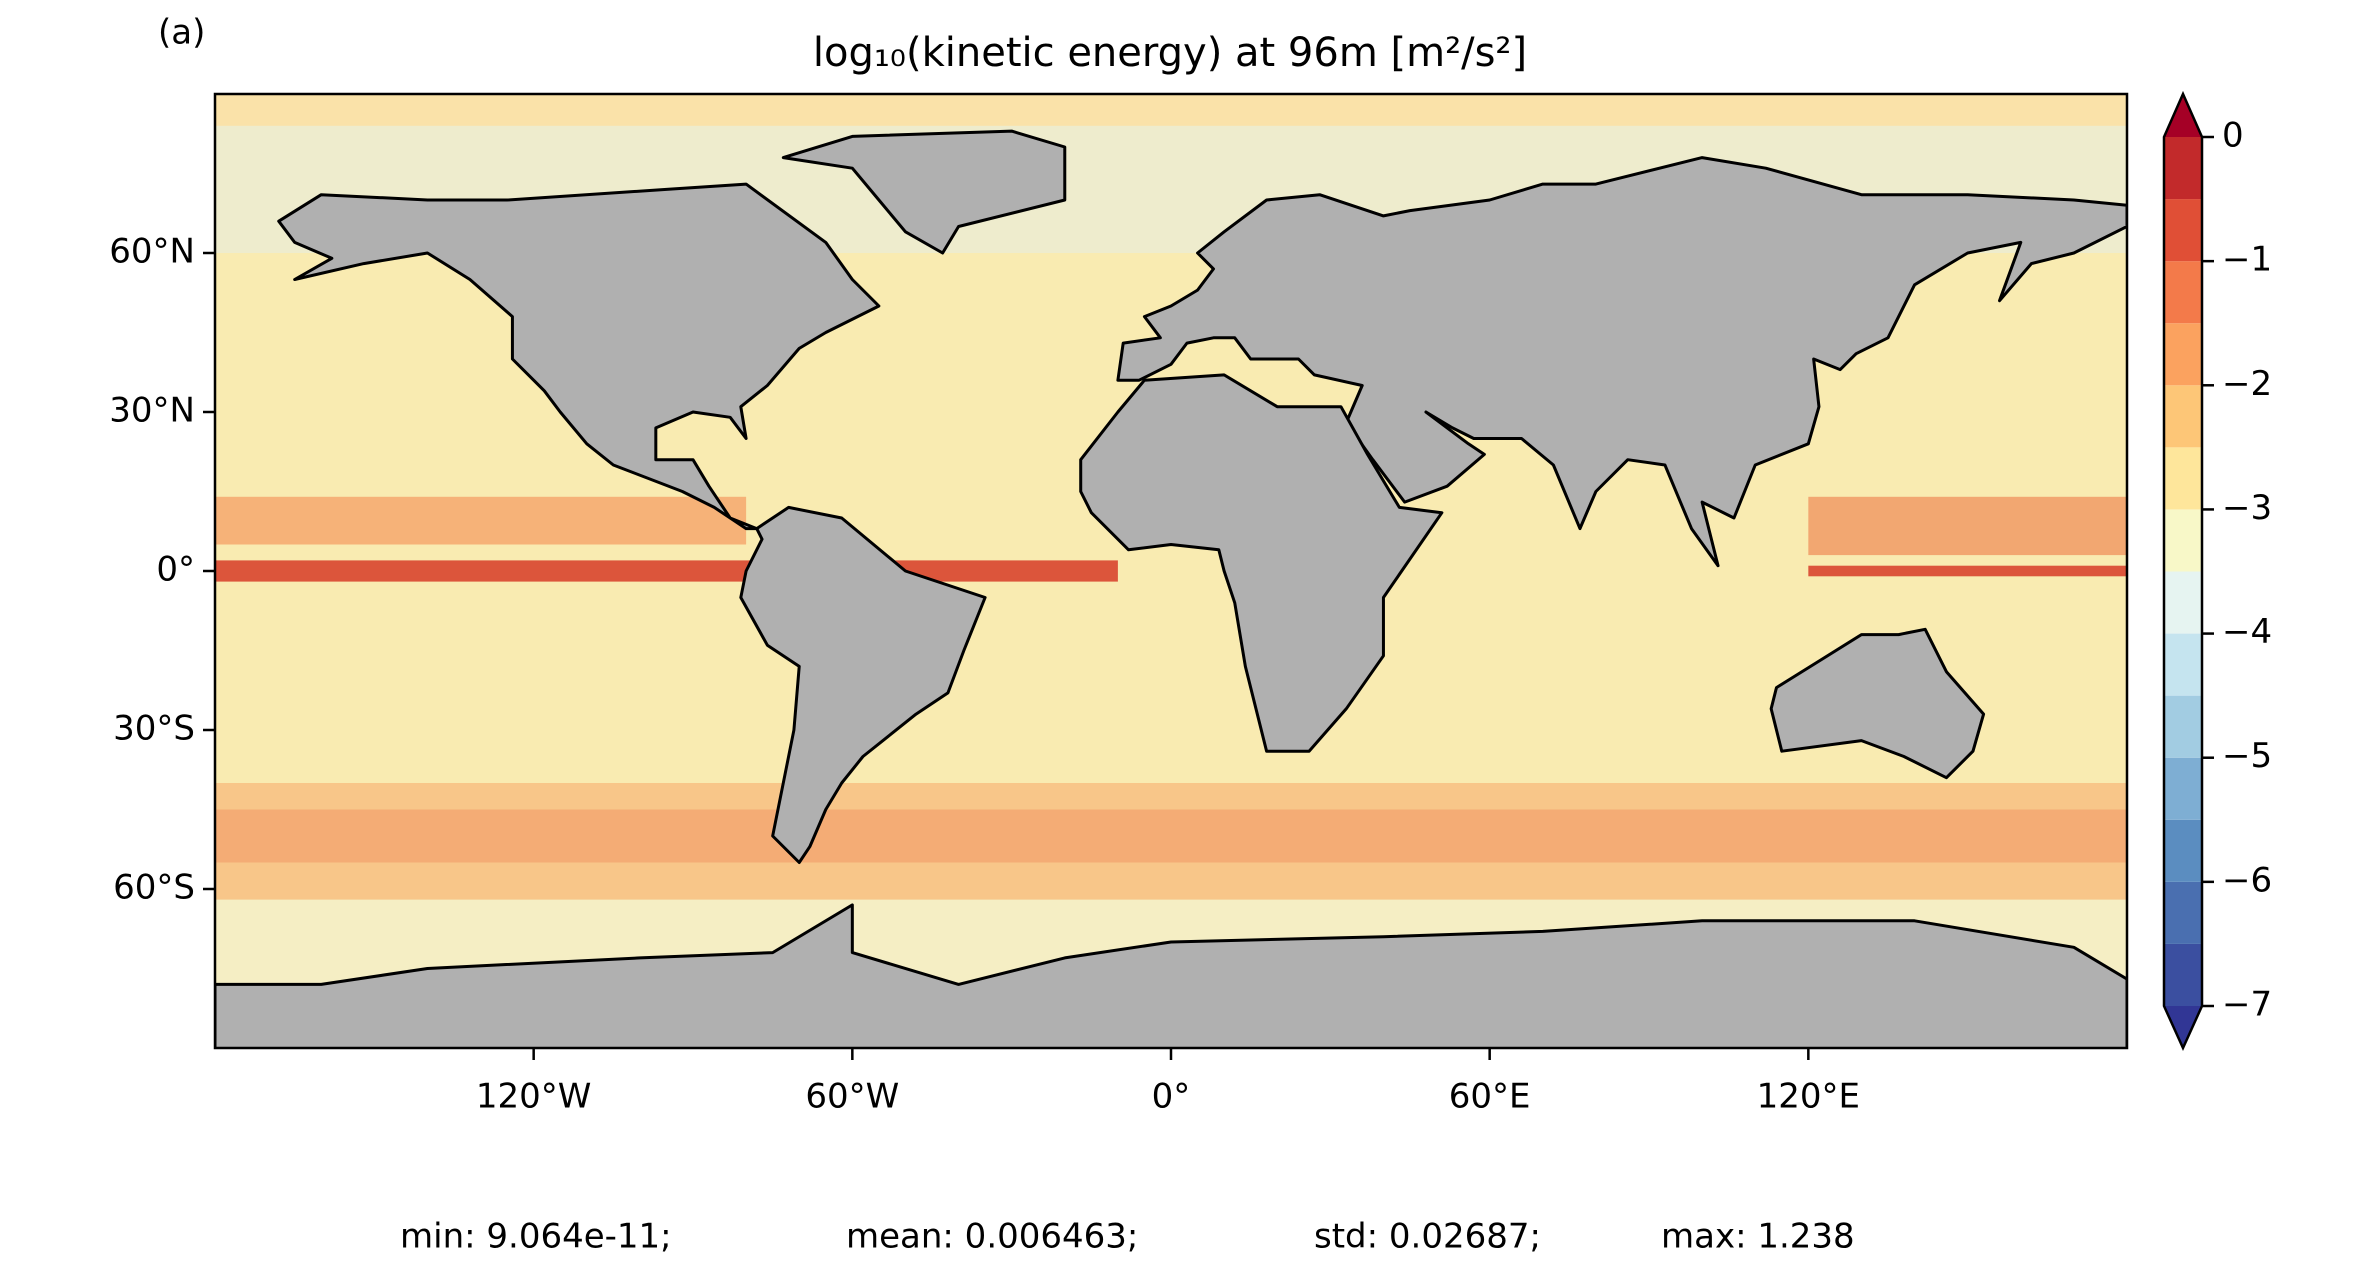 The image size is (2362, 1263). What do you see at coordinates (1171, 110) in the screenshot?
I see `polar-edge` at bounding box center [1171, 110].